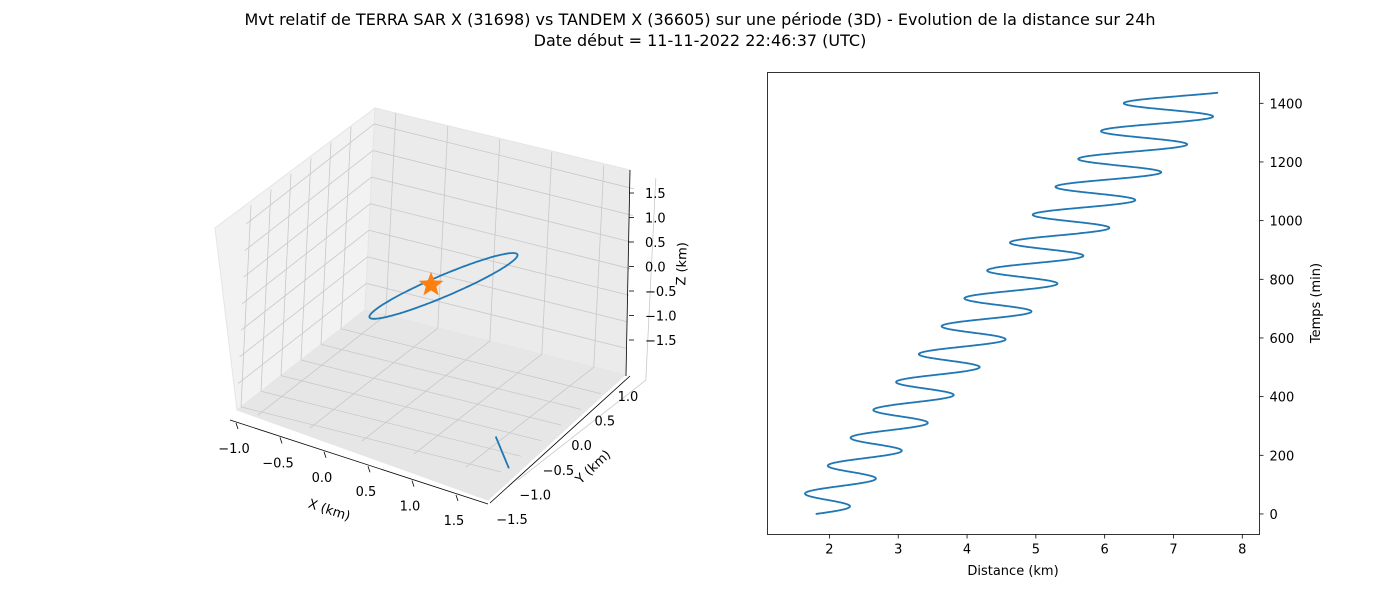 This screenshot has height=600, width=1400. What do you see at coordinates (661, 317) in the screenshot?
I see `z-tick-label: −1.0` at bounding box center [661, 317].